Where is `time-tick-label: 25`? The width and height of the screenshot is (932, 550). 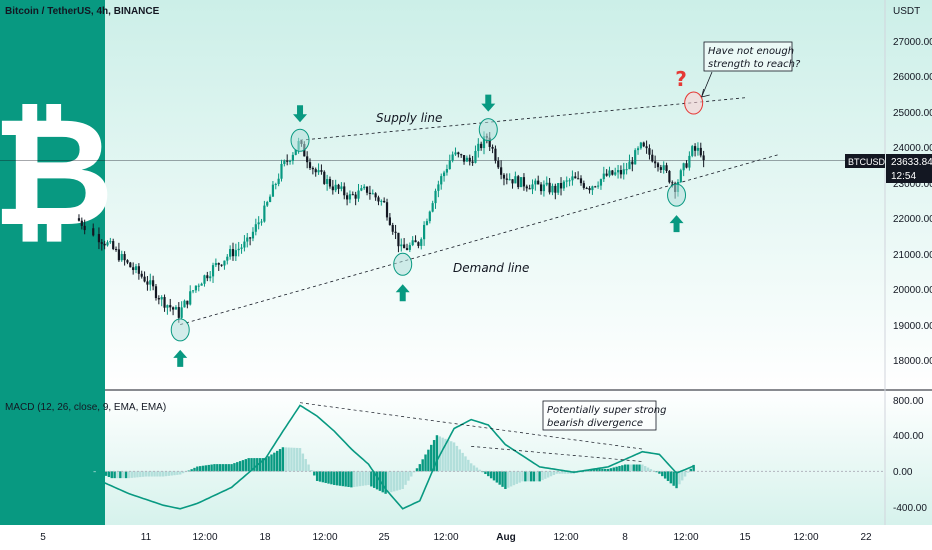 time-tick-label: 25 is located at coordinates (384, 537).